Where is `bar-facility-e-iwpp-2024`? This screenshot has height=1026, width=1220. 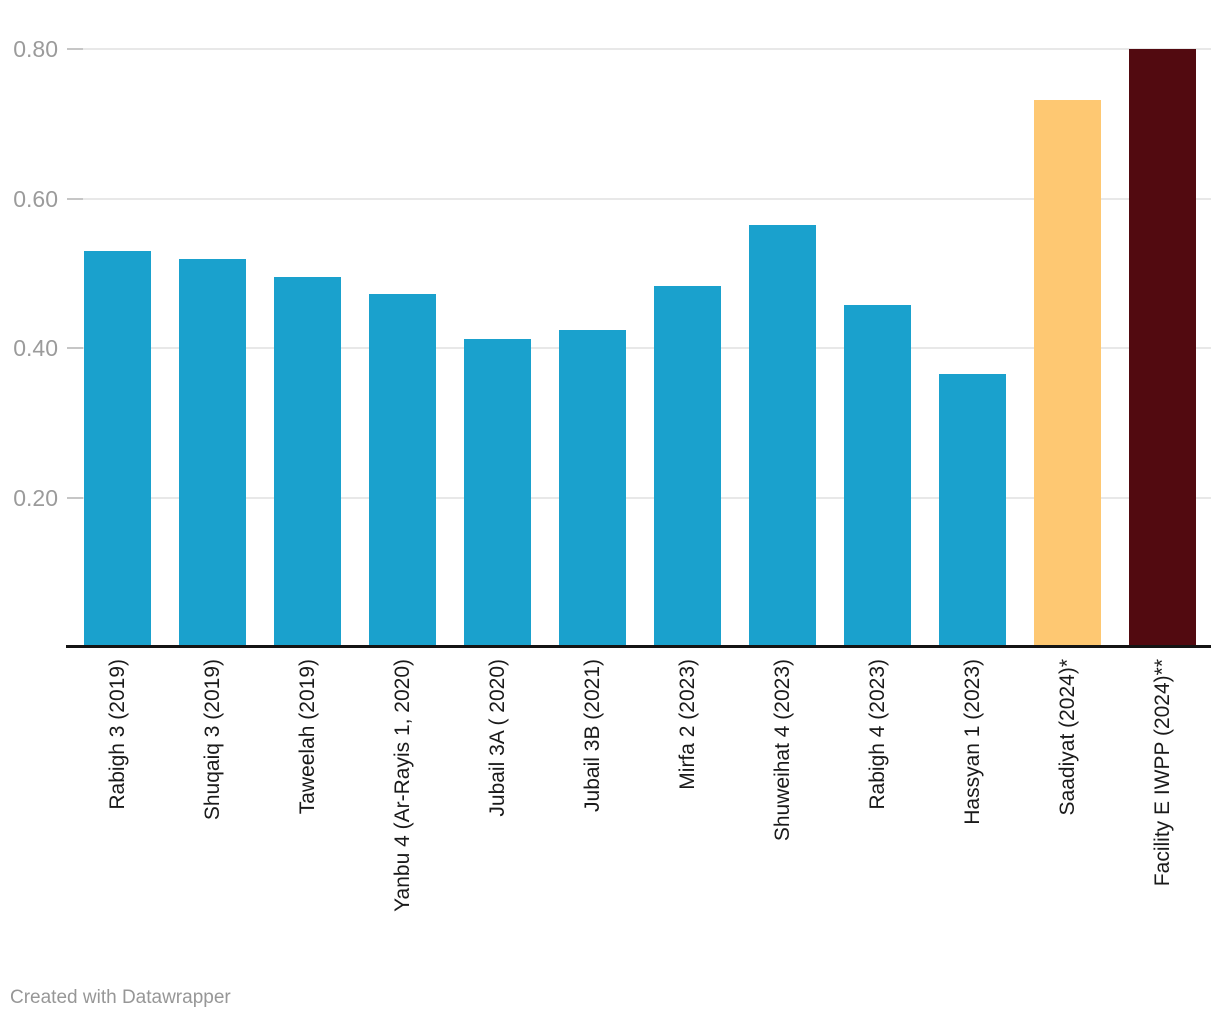
bar-facility-e-iwpp-2024 is located at coordinates (1162, 348).